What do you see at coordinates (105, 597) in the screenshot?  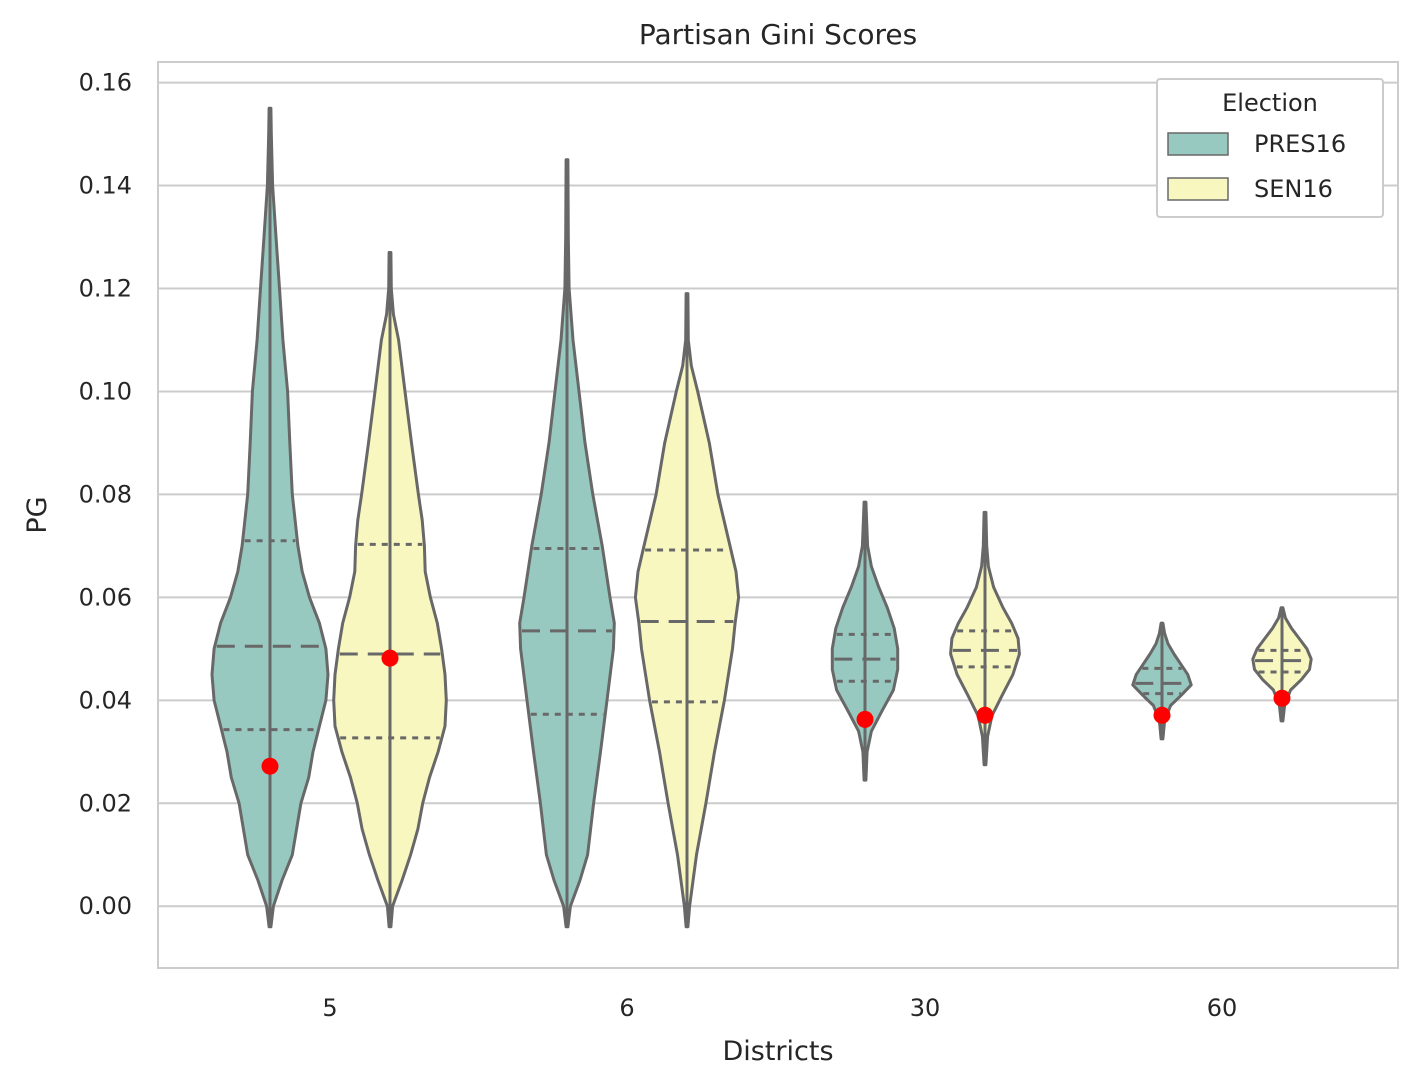 I see `y-tick-label: 0.06` at bounding box center [105, 597].